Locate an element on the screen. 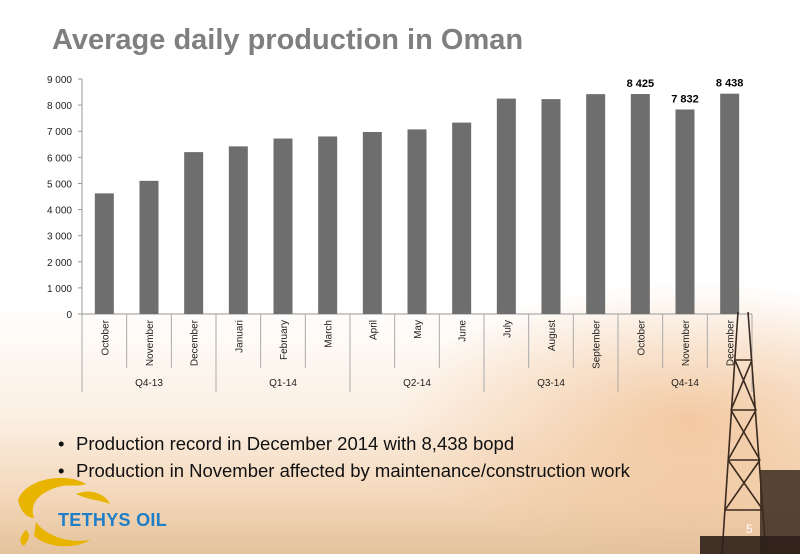 The height and width of the screenshot is (554, 800). x-tick-label: September is located at coordinates (597, 344).